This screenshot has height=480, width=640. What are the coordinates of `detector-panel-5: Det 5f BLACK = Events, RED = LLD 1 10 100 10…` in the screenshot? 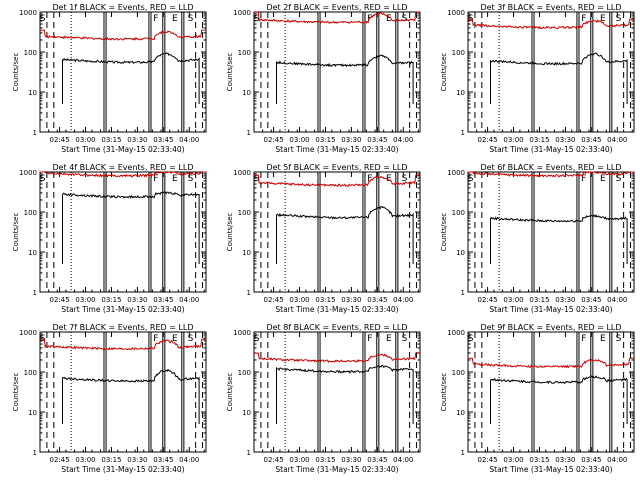 It's located at (323, 238).